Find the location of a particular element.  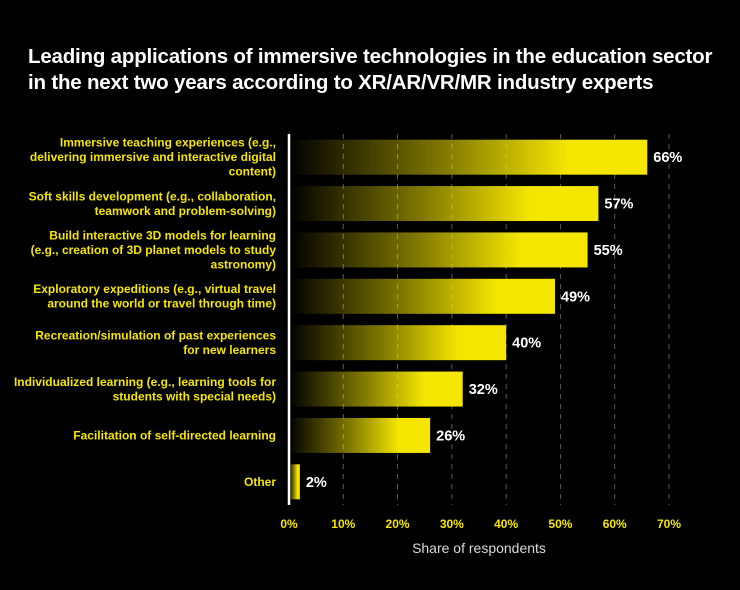

value-label: 57% is located at coordinates (618, 205).